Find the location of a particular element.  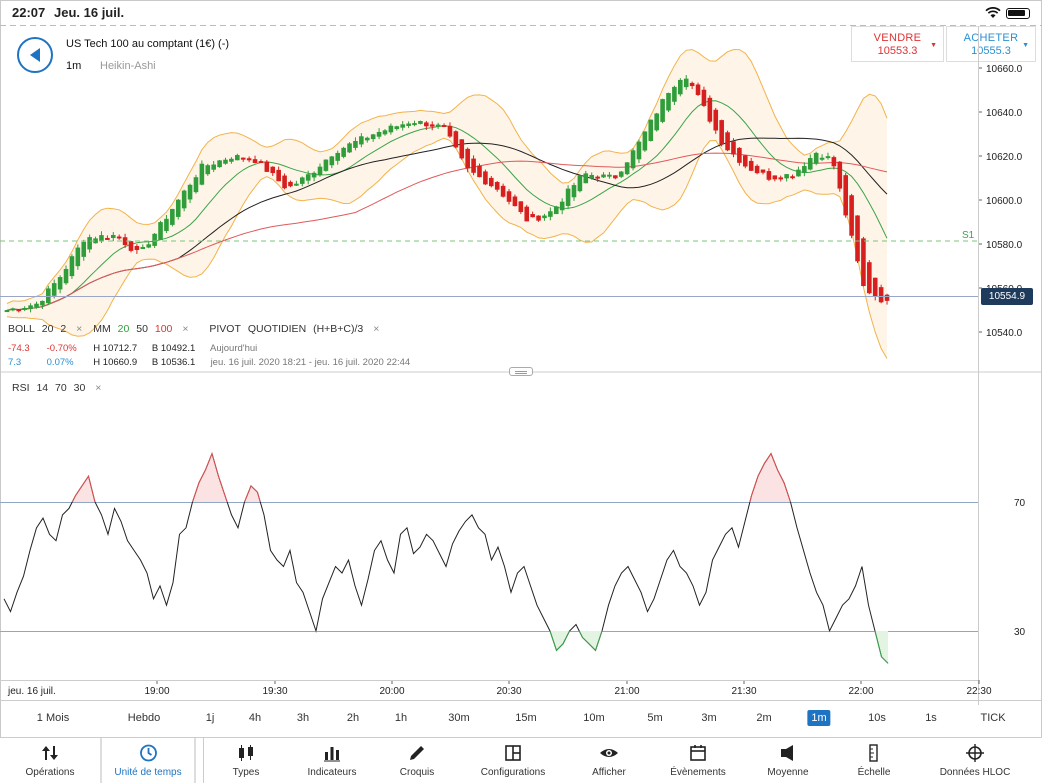

boll-label: BOLL is located at coordinates (21, 329).